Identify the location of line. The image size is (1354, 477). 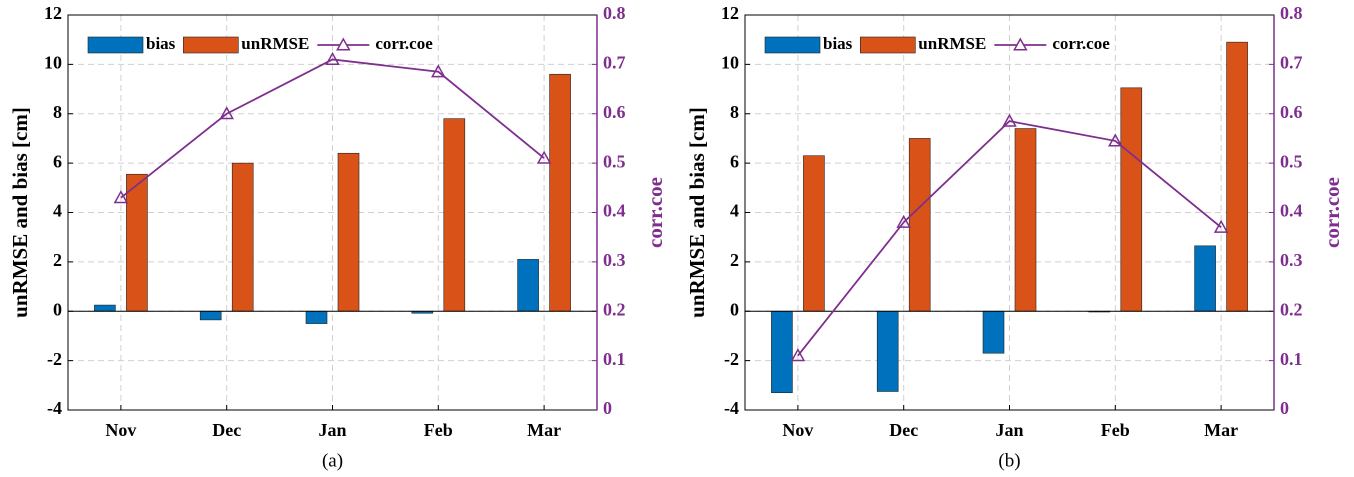
(332, 128).